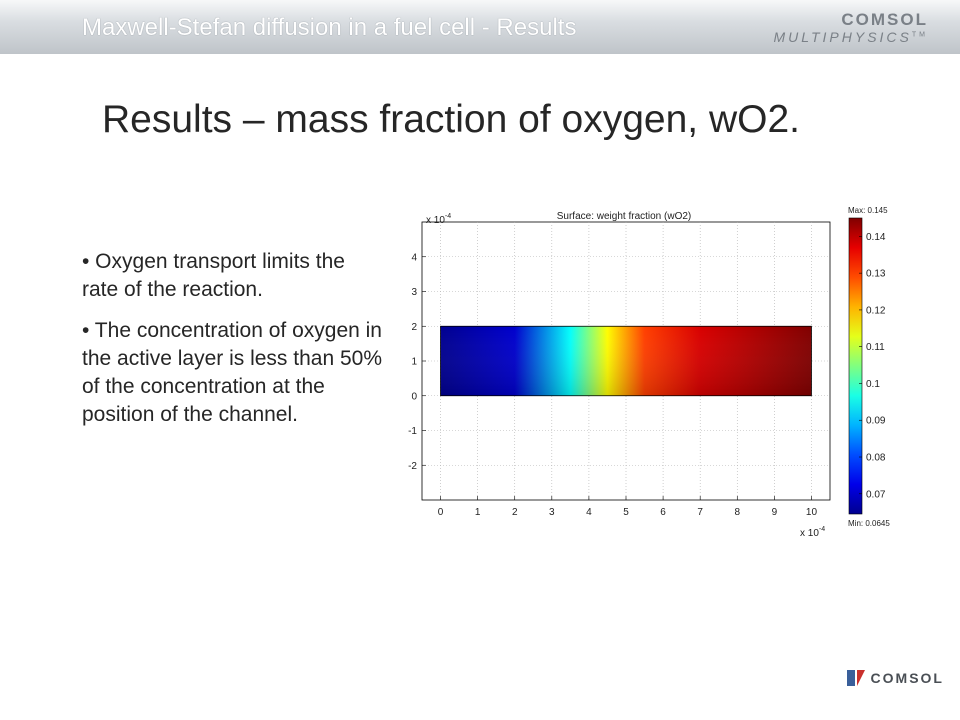  What do you see at coordinates (812, 512) in the screenshot?
I see `x-tick-label: 10` at bounding box center [812, 512].